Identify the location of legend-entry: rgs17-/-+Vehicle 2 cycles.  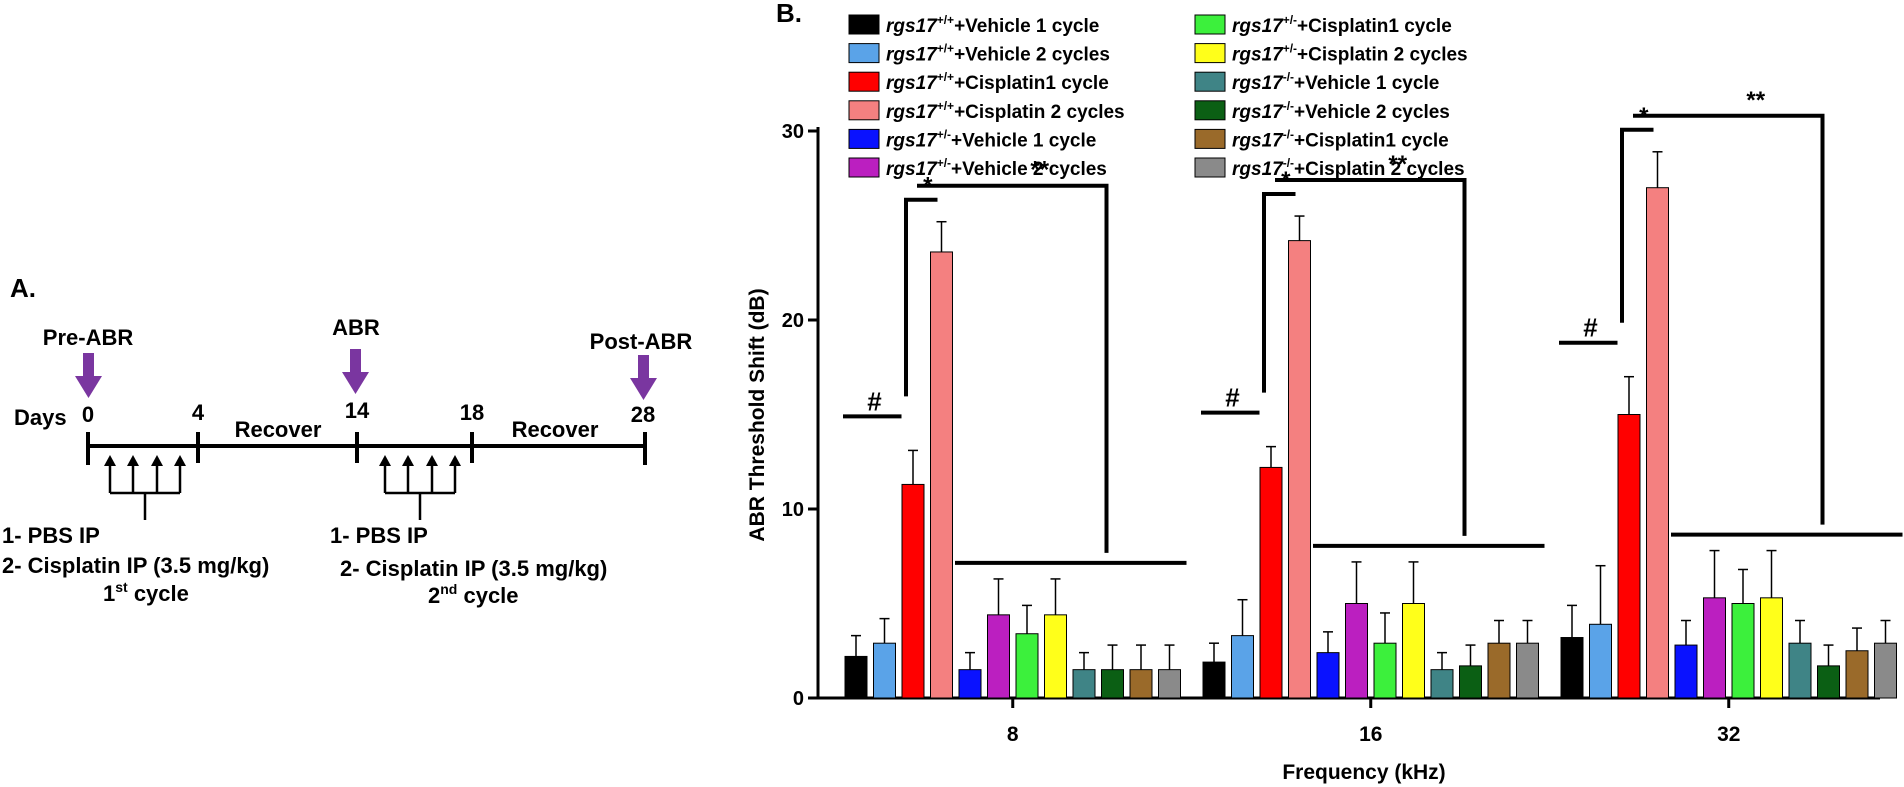
(1341, 111).